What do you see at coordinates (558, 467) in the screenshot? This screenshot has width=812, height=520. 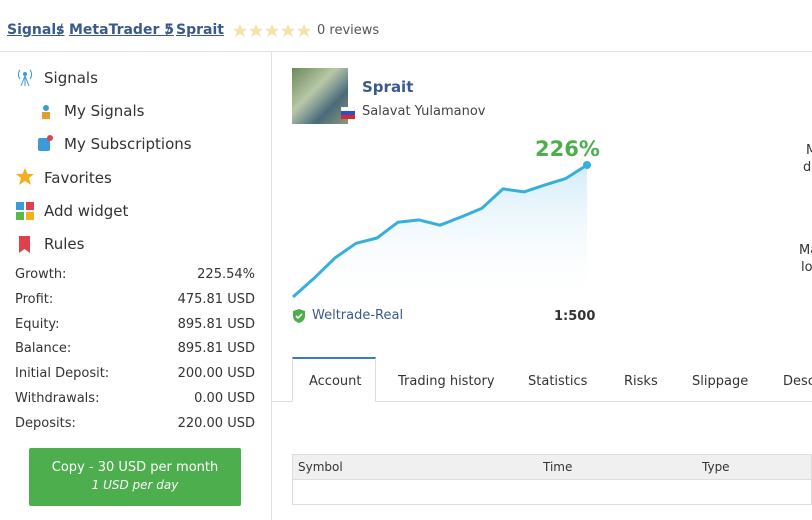 I see `column-header: Time` at bounding box center [558, 467].